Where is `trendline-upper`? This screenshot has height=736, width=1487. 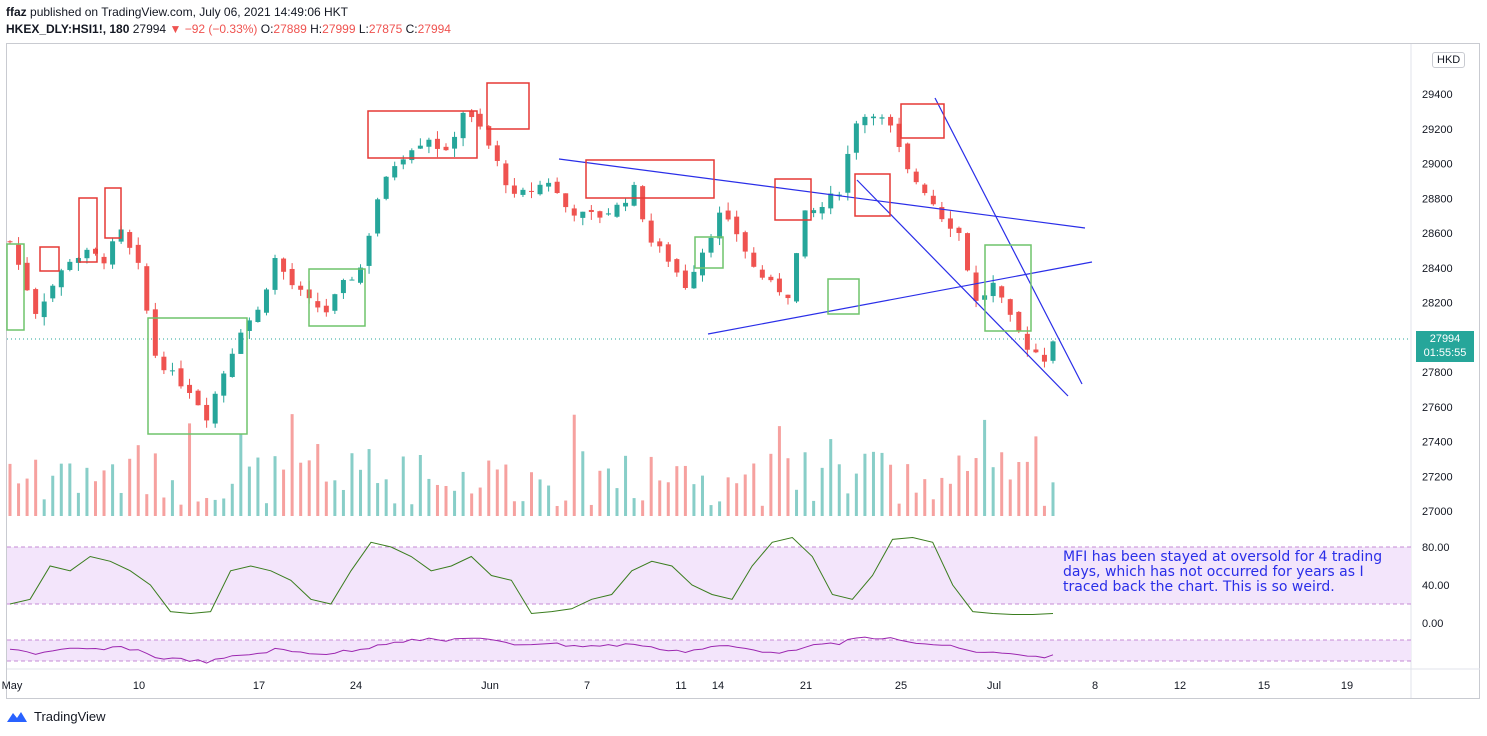 trendline-upper is located at coordinates (822, 193).